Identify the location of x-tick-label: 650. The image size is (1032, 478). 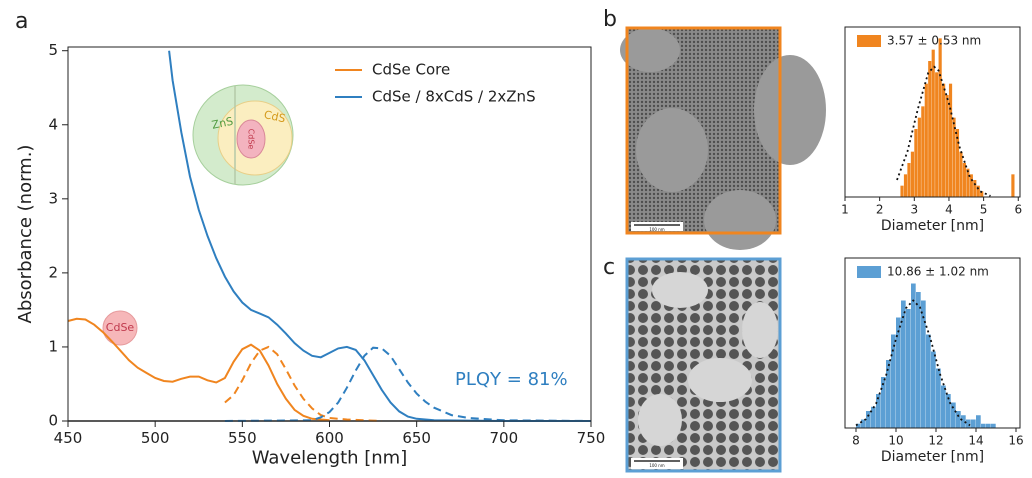
(416, 438).